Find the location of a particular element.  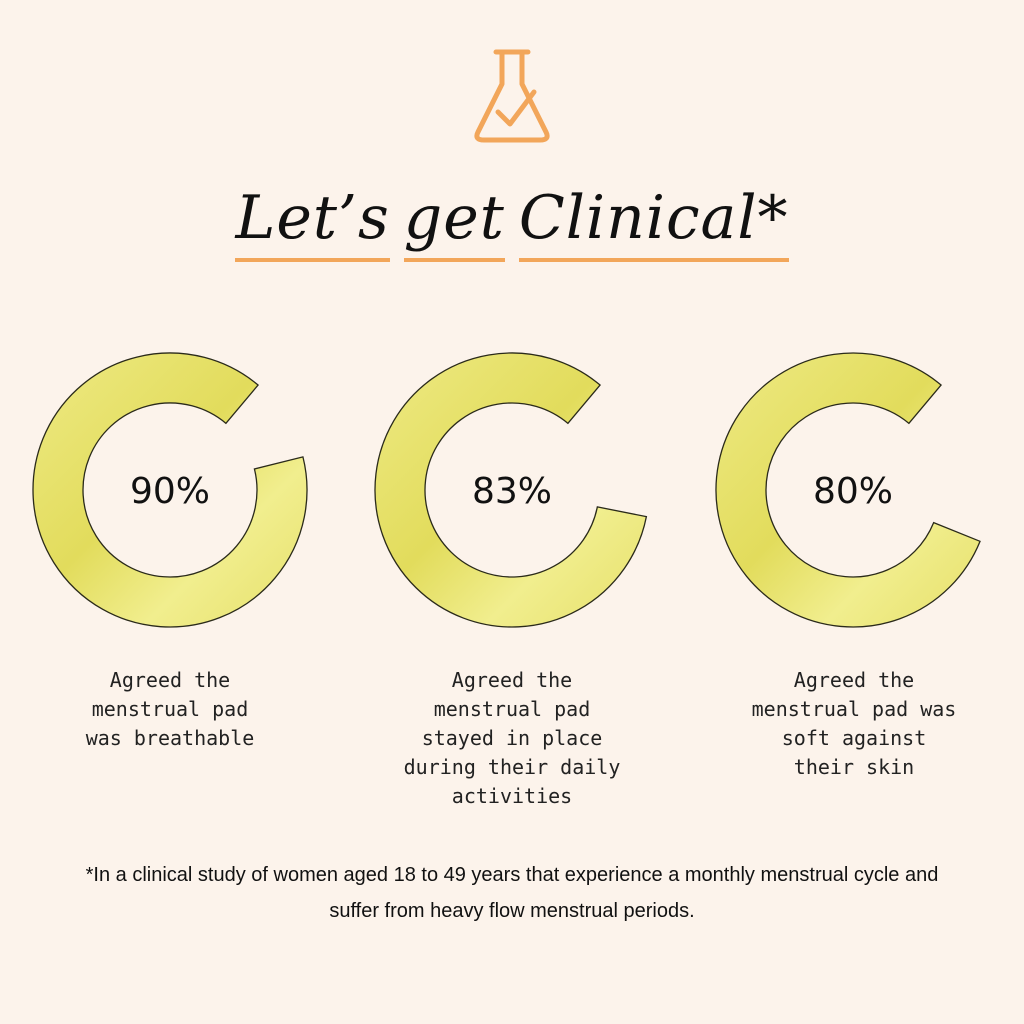

title-word: Clinical* is located at coordinates (653, 225).